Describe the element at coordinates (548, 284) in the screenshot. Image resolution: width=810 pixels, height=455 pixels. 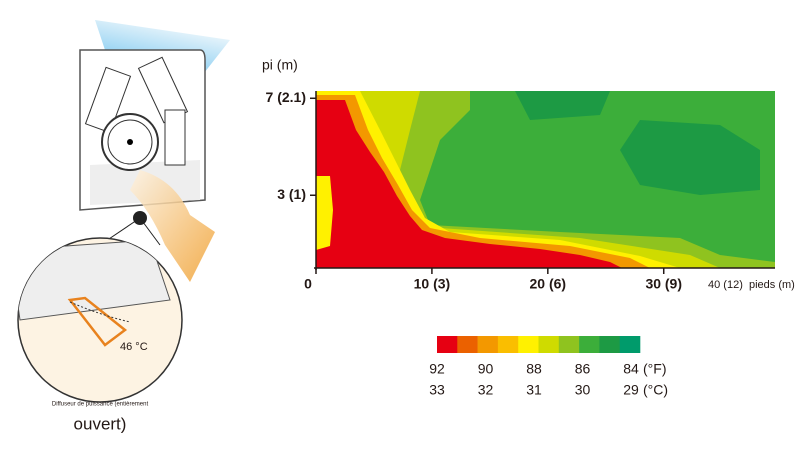
I see `x-tick-label: 20 (6)` at that location.